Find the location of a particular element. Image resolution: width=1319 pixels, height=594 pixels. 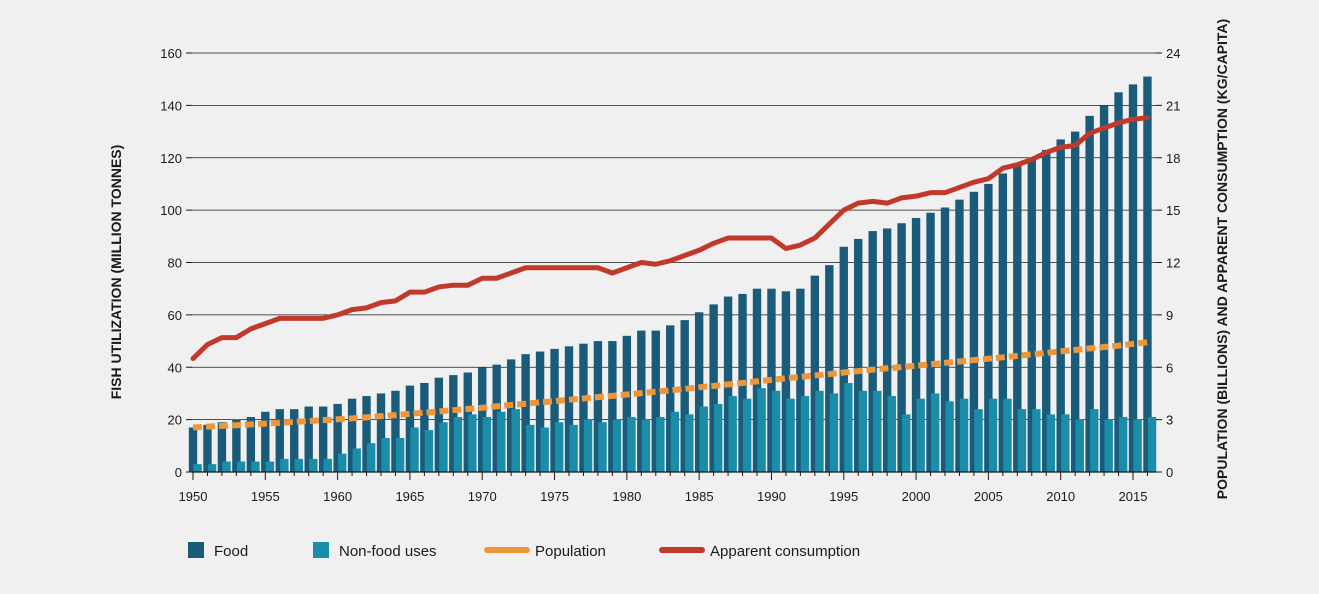

x-tick-label: 1970 is located at coordinates (482, 496).